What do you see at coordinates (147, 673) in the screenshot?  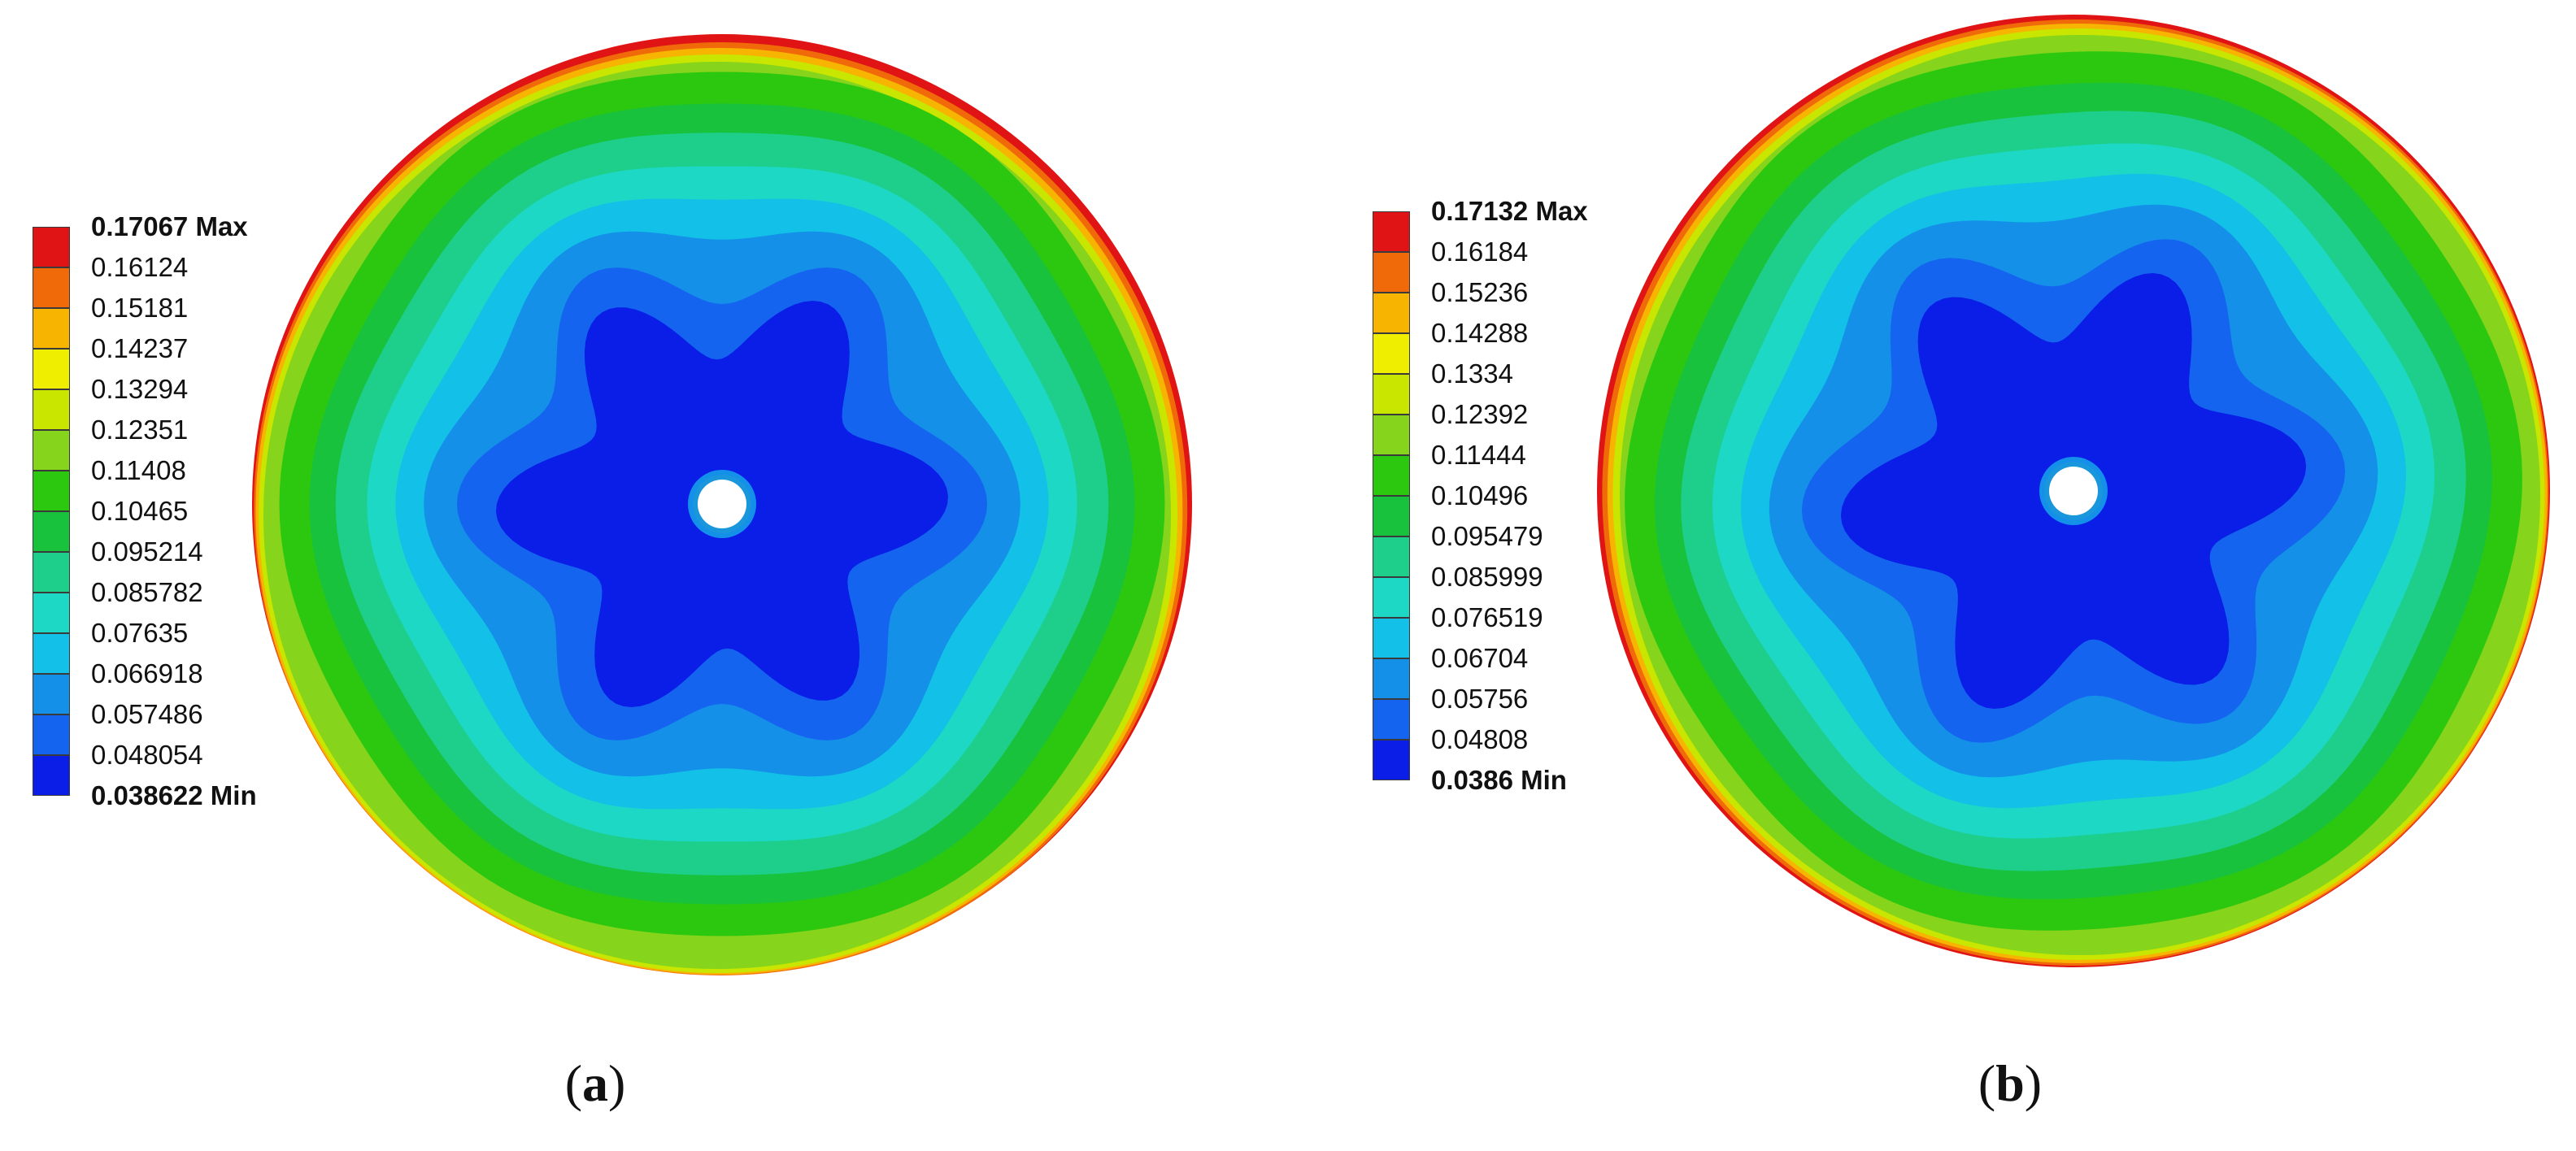 I see `legend-tick-label: 0.066918` at bounding box center [147, 673].